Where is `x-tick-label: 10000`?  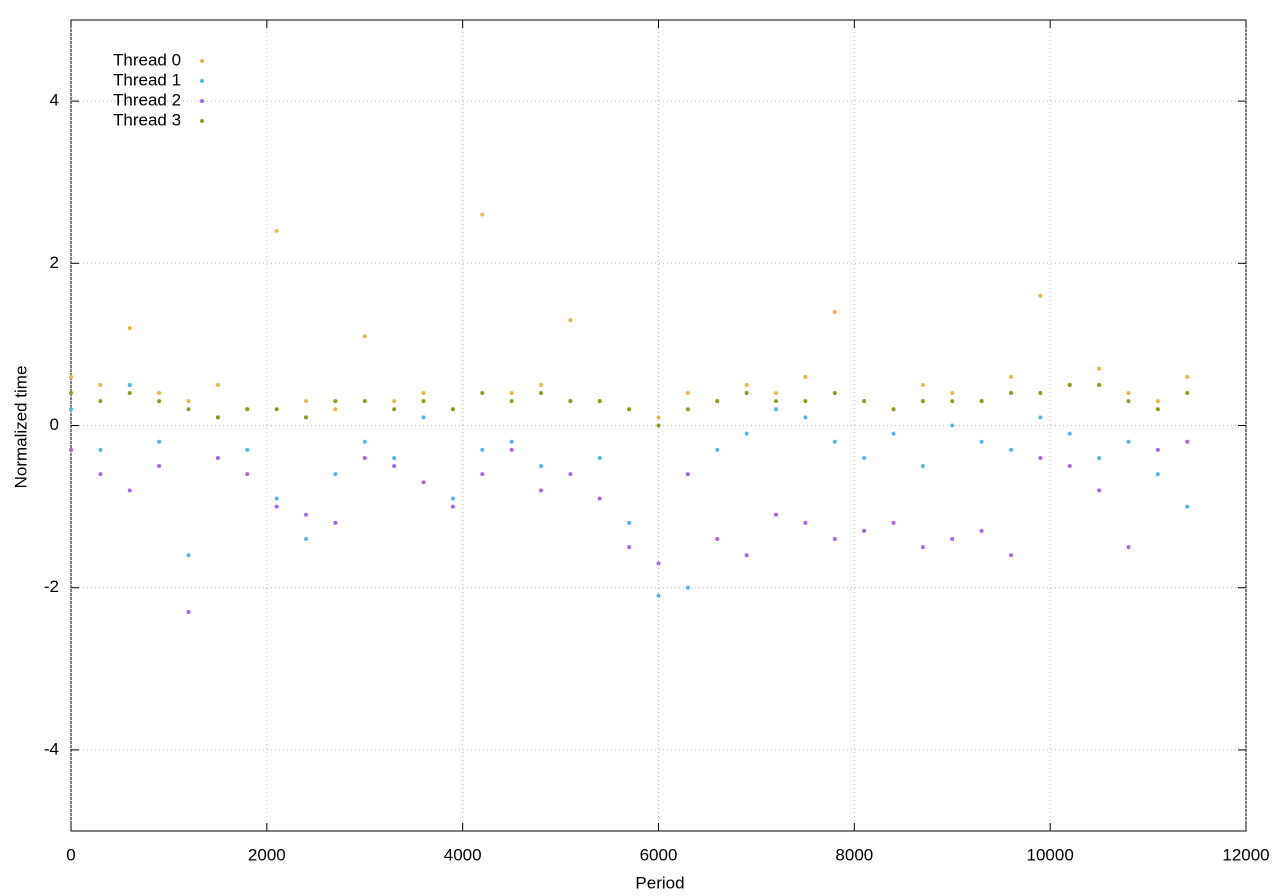
x-tick-label: 10000 is located at coordinates (1050, 854).